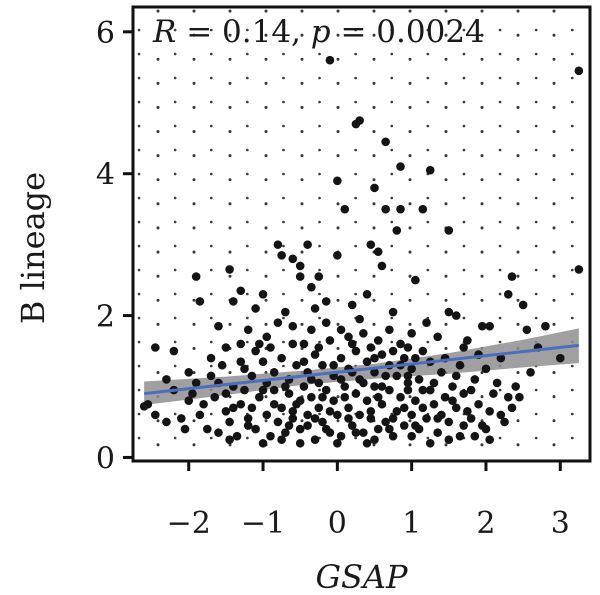 Image resolution: width=600 pixels, height=595 pixels. I want to click on x-tick-label: −2, so click(189, 523).